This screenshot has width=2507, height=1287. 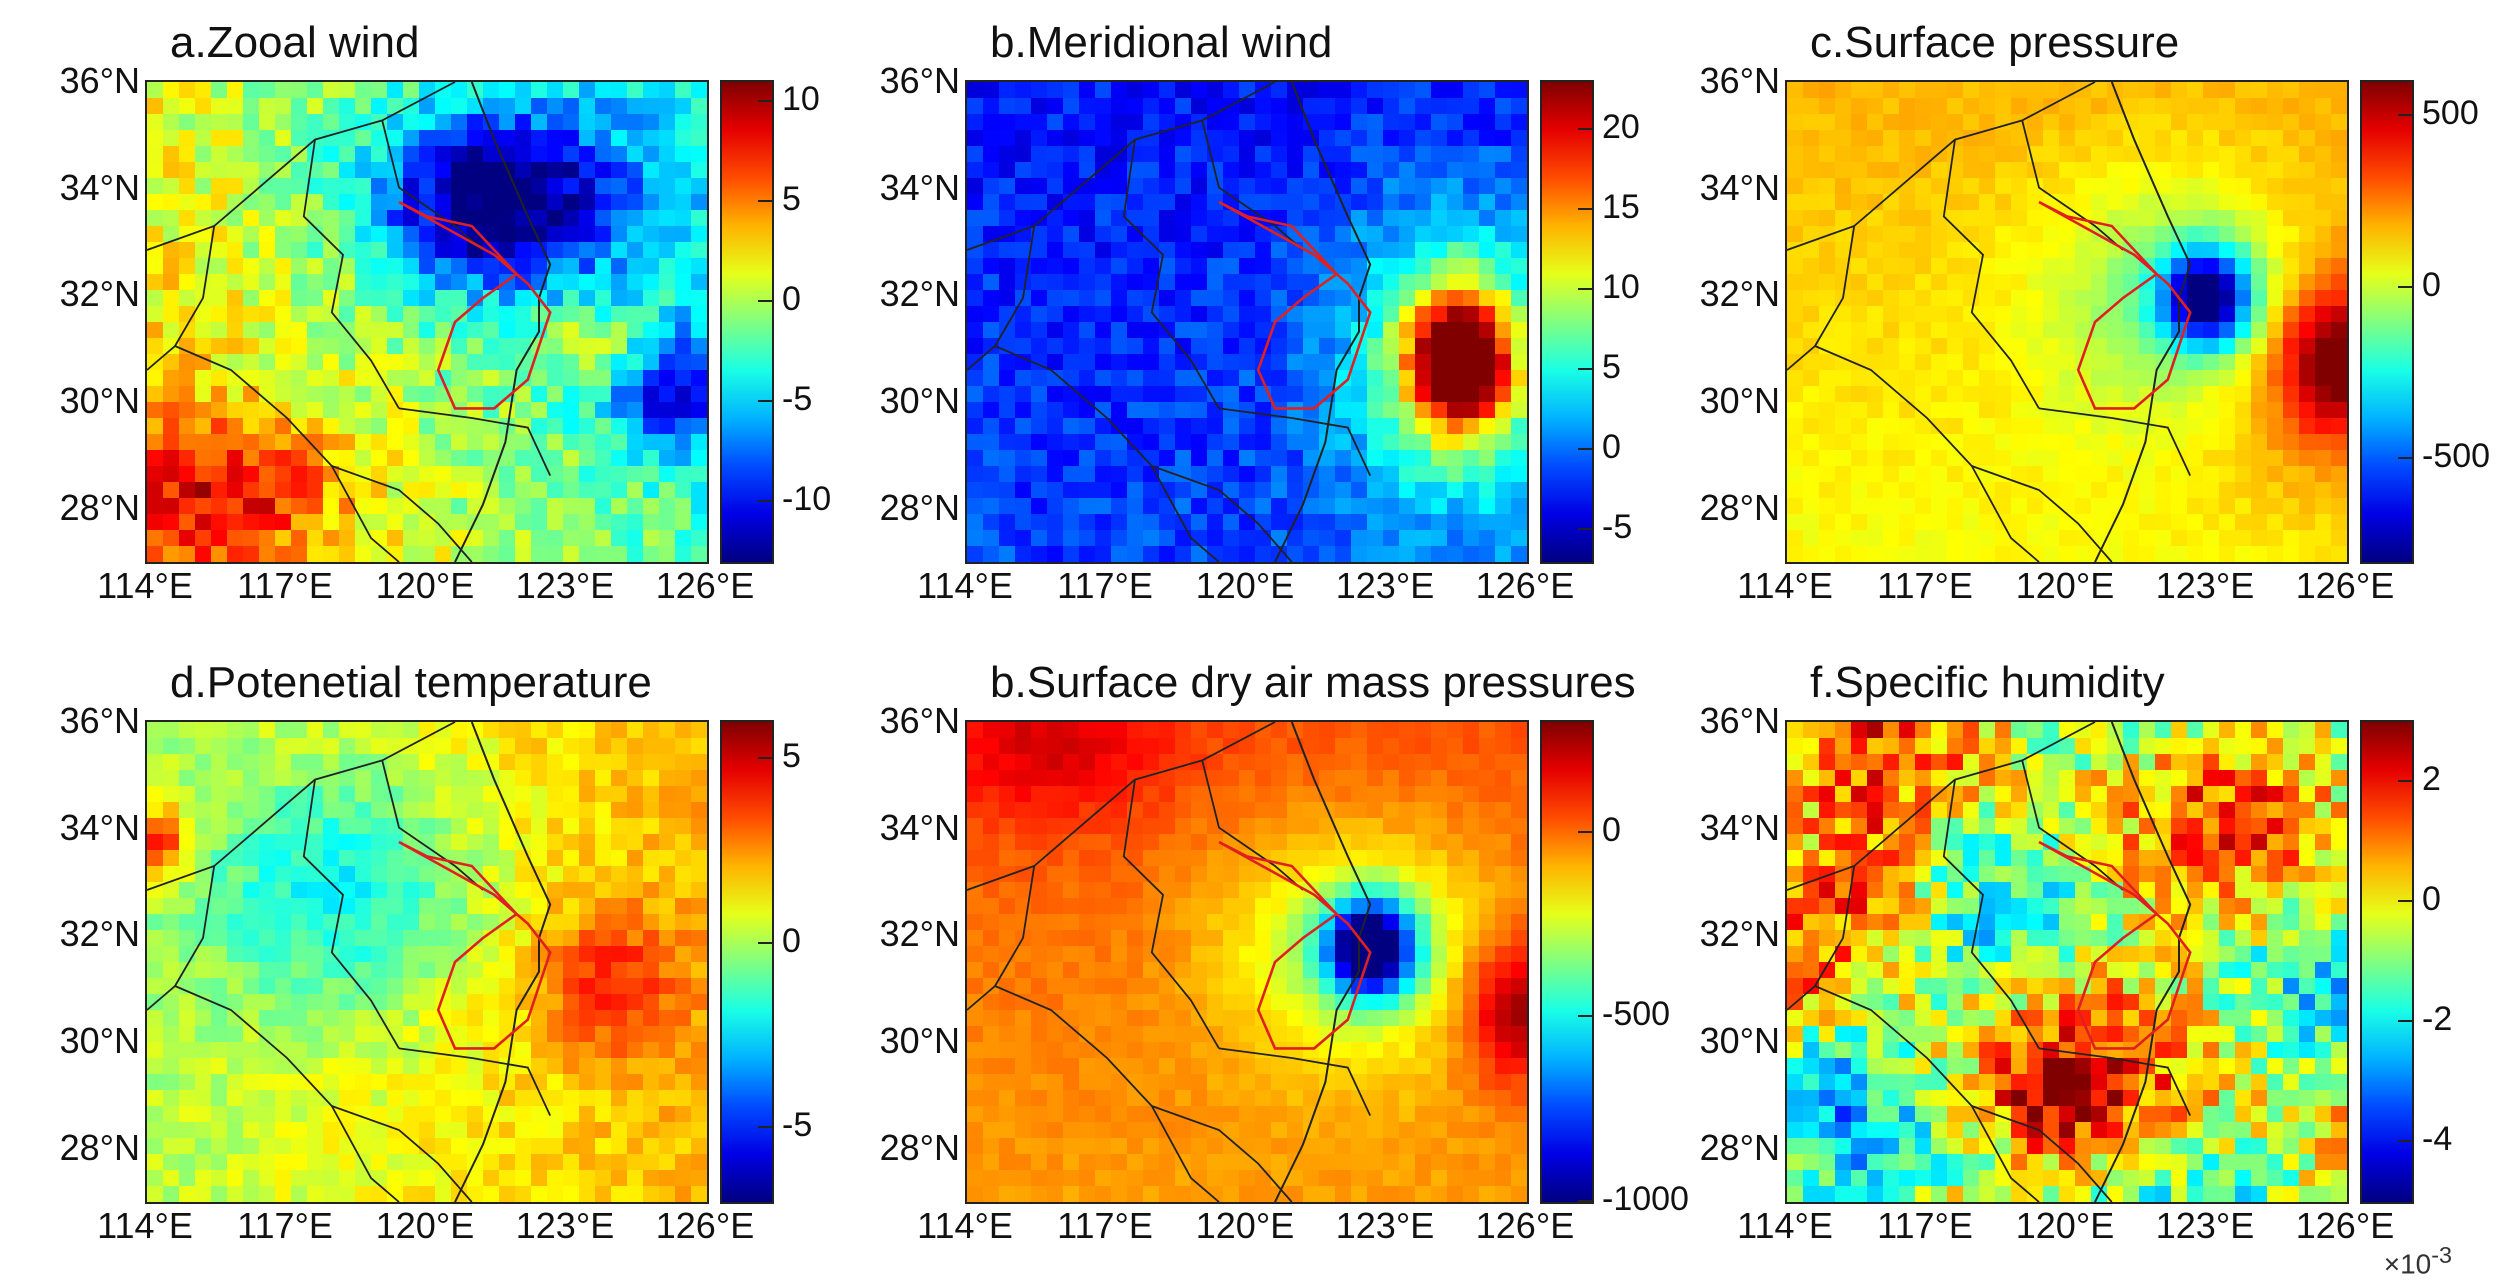 I want to click on panel-title: a.Zooal wind, so click(x=295, y=42).